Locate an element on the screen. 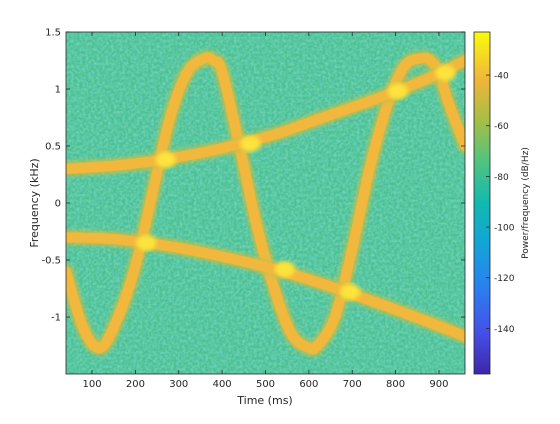 This screenshot has width=560, height=424. x-axis-label: Time (ms) is located at coordinates (264, 400).